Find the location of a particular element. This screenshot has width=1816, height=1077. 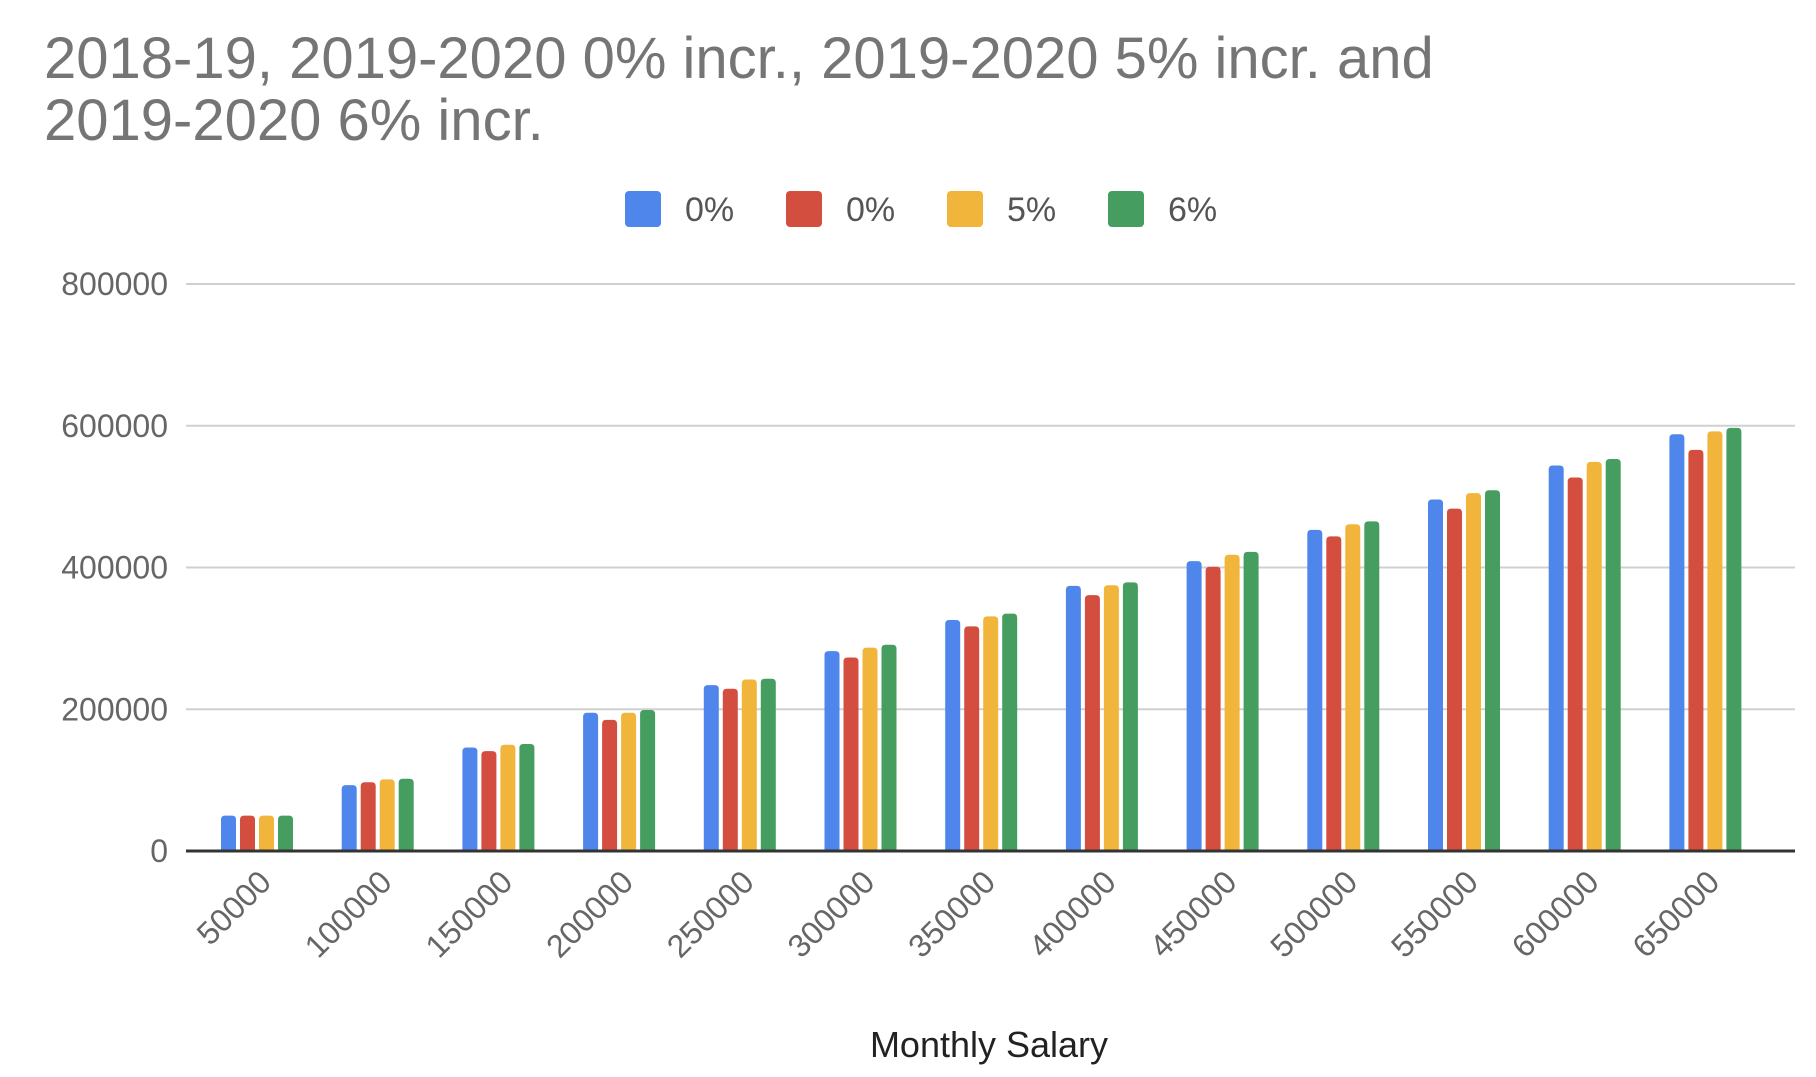

x-tick-label: 650000 is located at coordinates (1675, 913).